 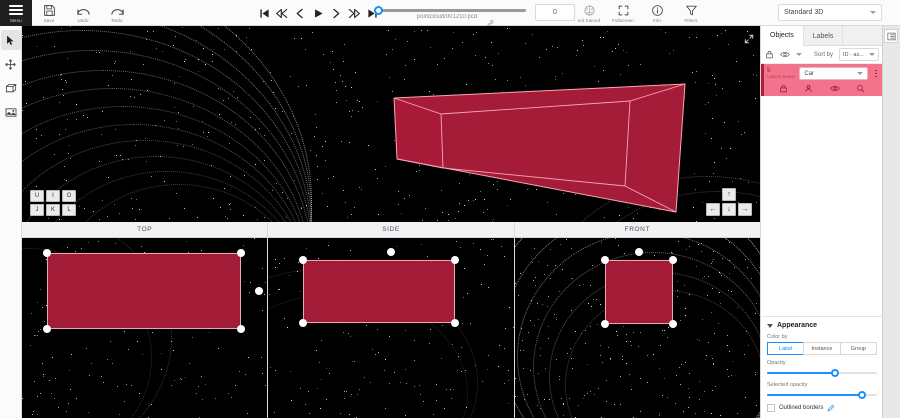 I want to click on back-jump-button, so click(x=282, y=13).